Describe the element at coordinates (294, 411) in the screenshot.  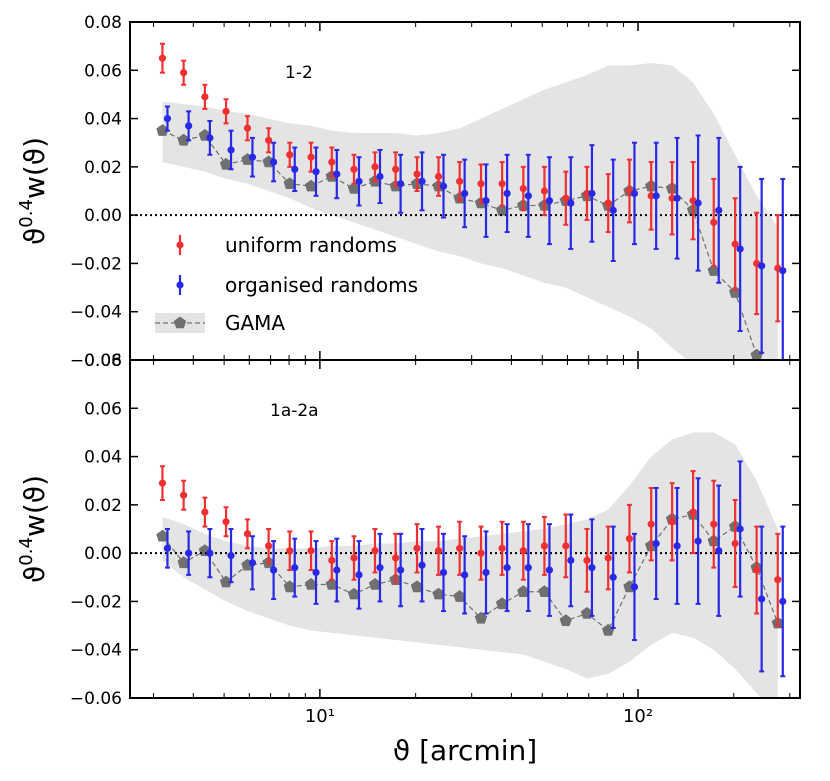
I see `annotation: 1a-2a` at that location.